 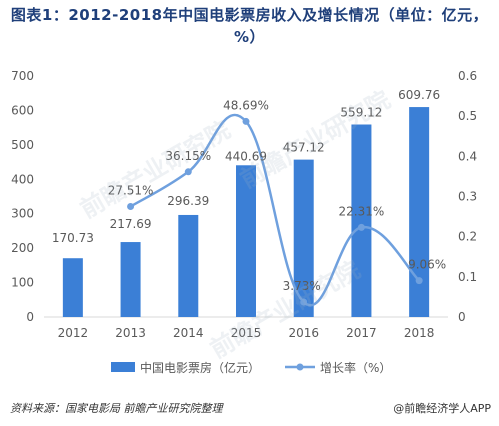 What do you see at coordinates (442, 408) in the screenshot?
I see `credit-note: @前瞻经济学人APP` at bounding box center [442, 408].